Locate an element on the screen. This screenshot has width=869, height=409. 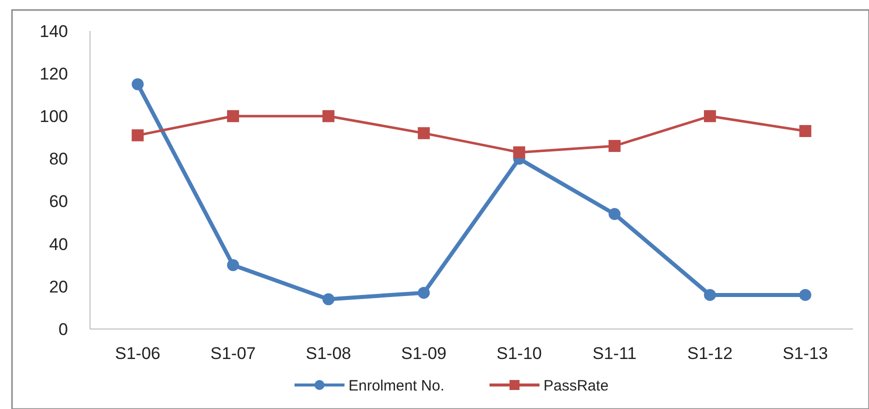
y-tick-label: 120 is located at coordinates (54, 74).